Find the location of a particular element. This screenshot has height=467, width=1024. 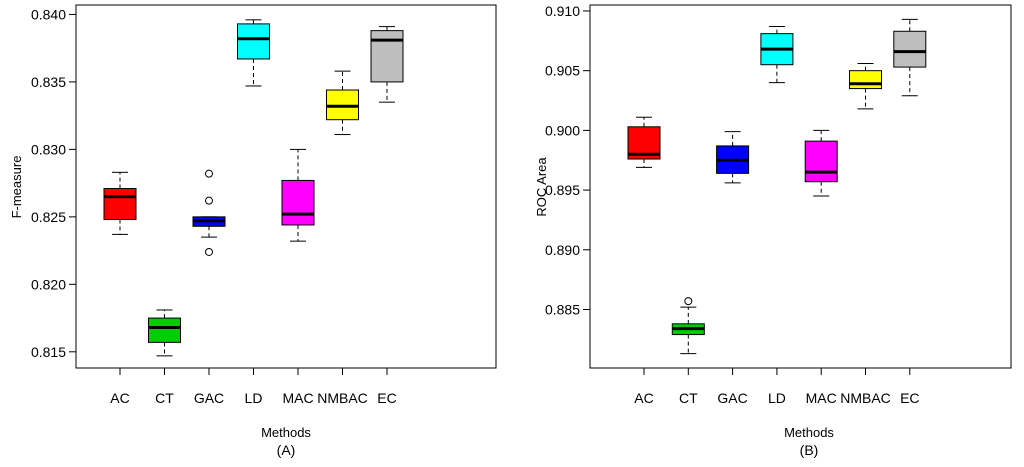

y-tick-label-a: 0.815 is located at coordinates (48, 352).